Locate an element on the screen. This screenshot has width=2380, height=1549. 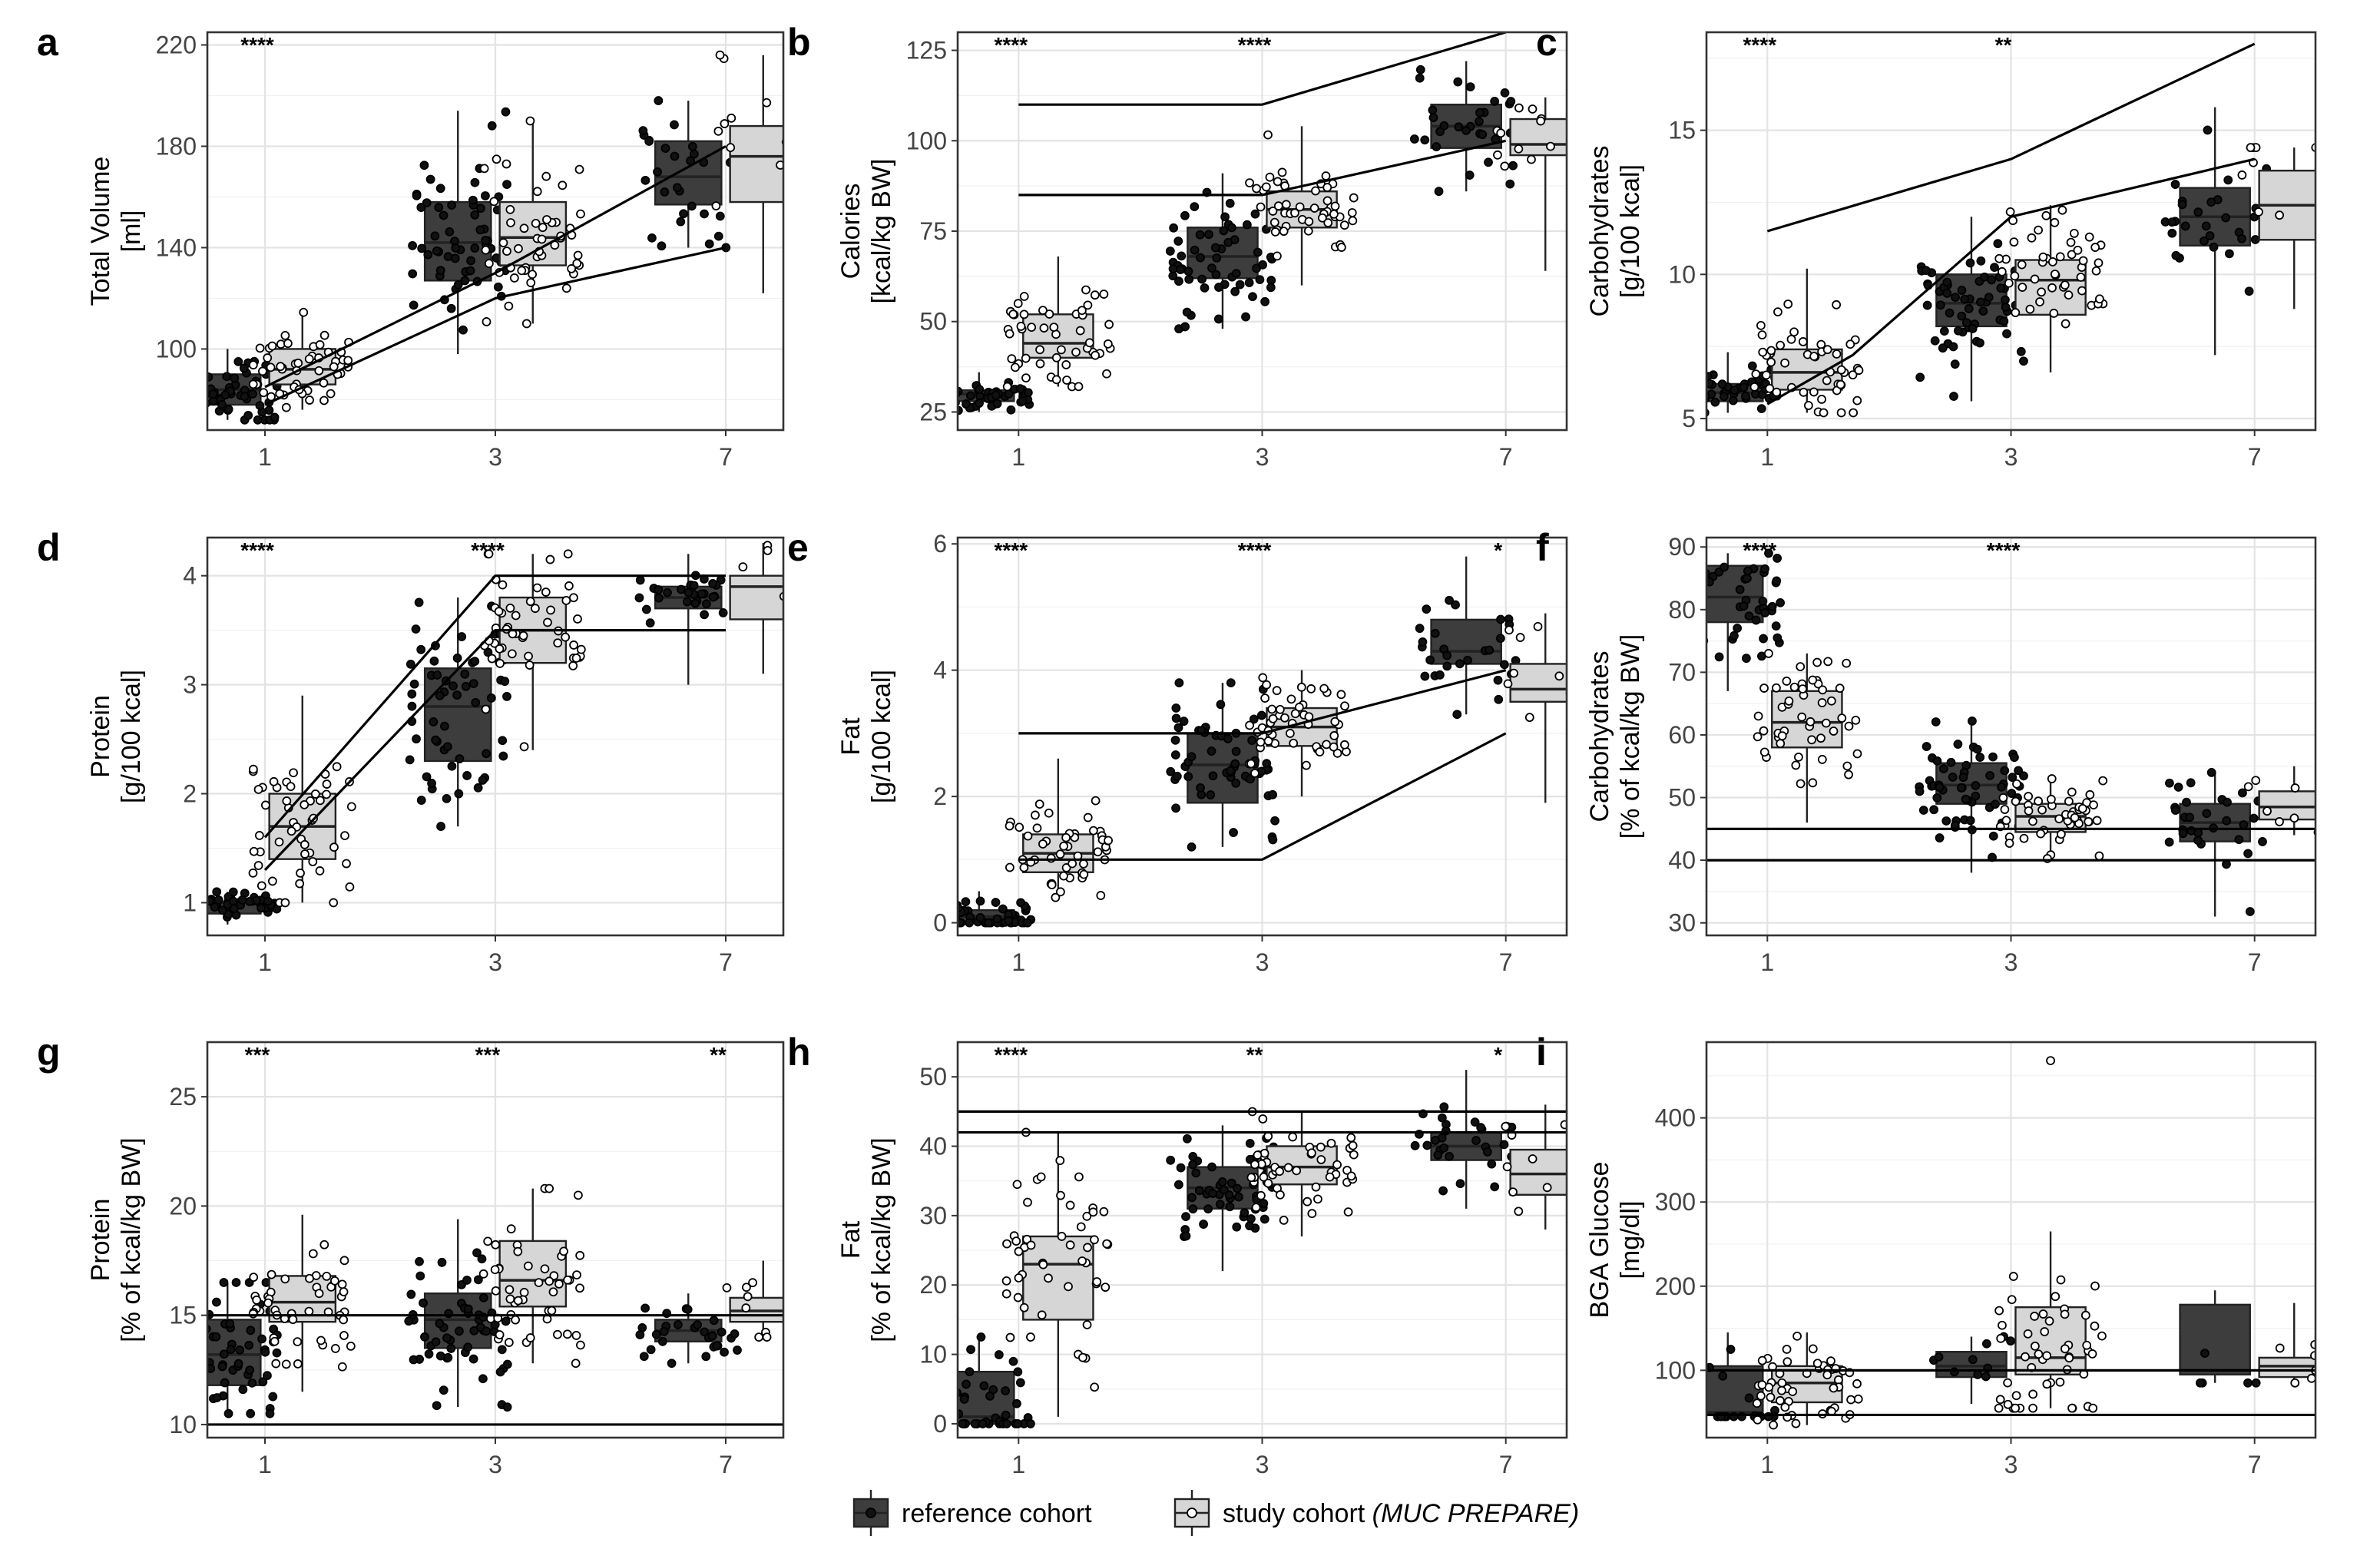
outlier-point is located at coordinates (2050, 1061).